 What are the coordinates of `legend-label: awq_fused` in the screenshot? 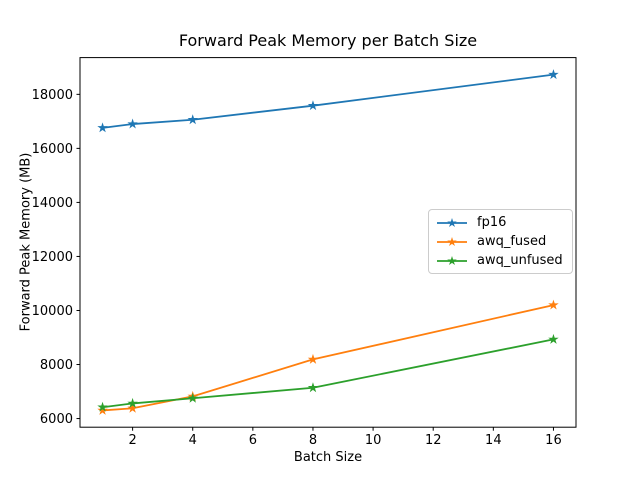 It's located at (512, 241).